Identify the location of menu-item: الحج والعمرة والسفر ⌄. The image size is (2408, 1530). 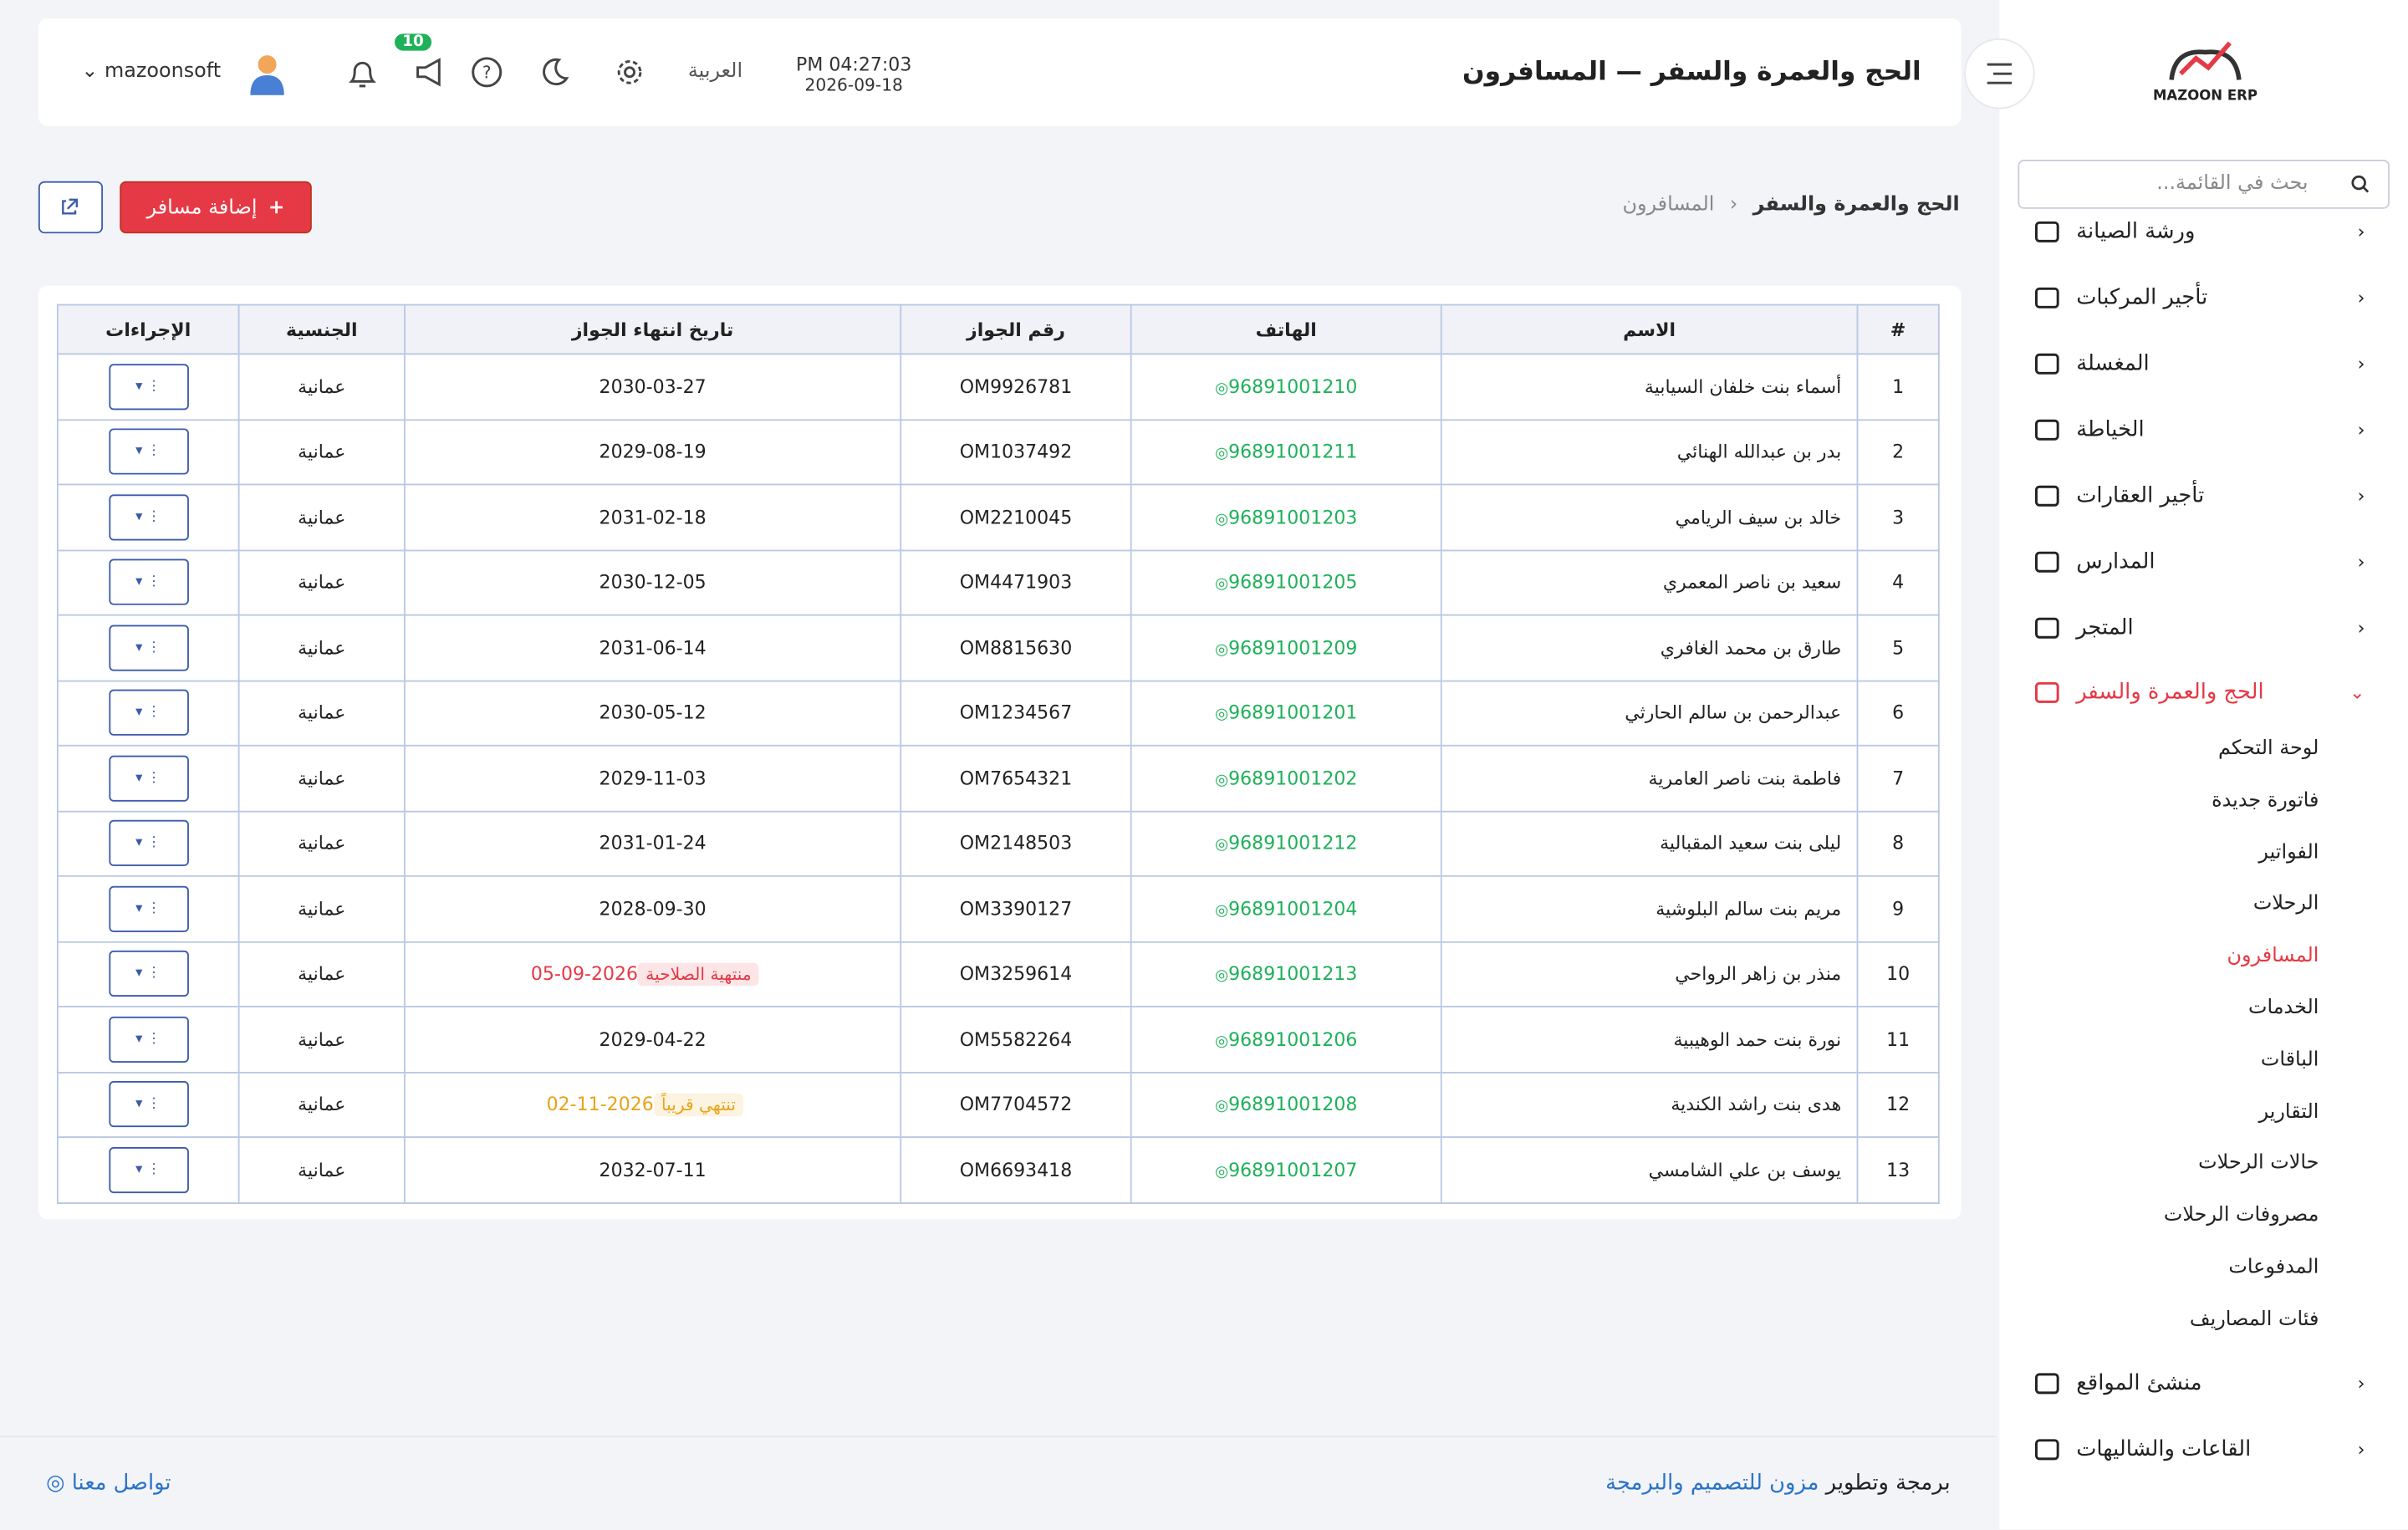
(2199, 693).